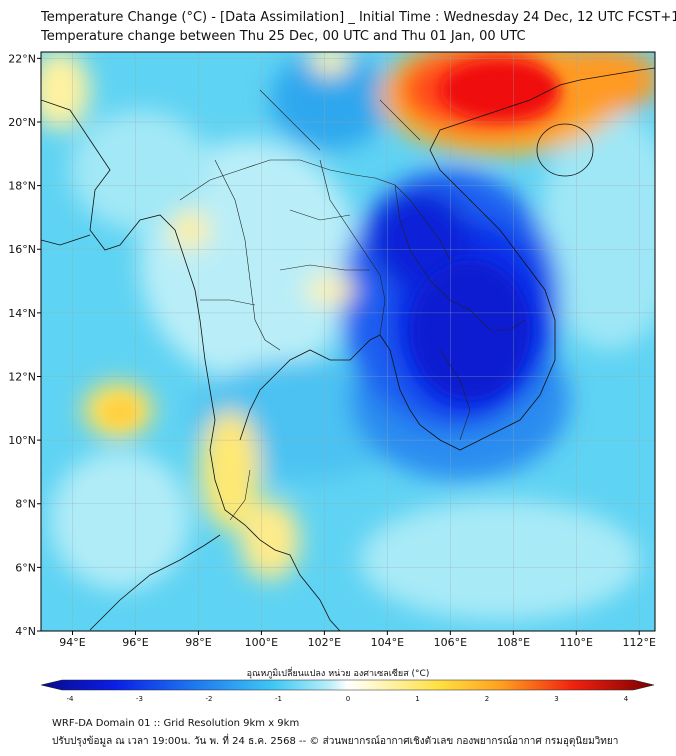 This screenshot has height=756, width=676. I want to click on colorbar-tick-label: 1, so click(417, 699).